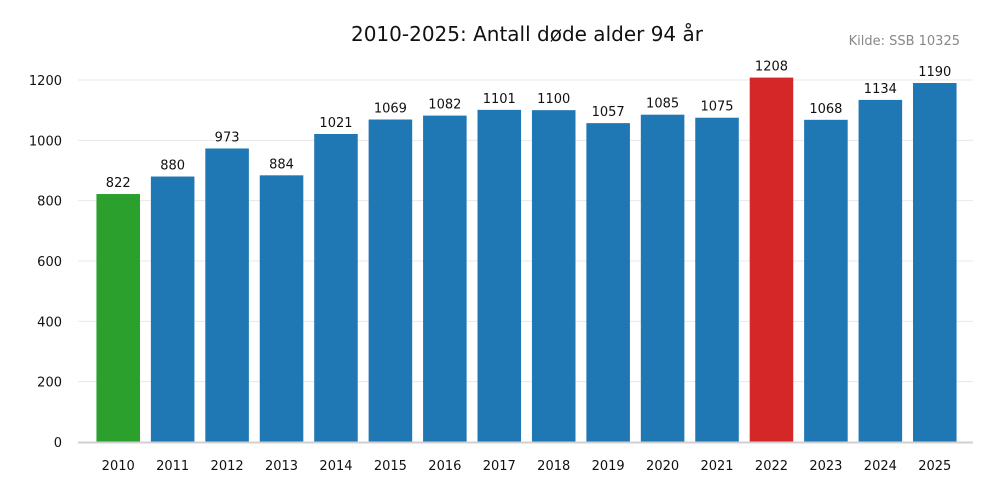  What do you see at coordinates (58, 443) in the screenshot?
I see `y-tick-label: 0` at bounding box center [58, 443].